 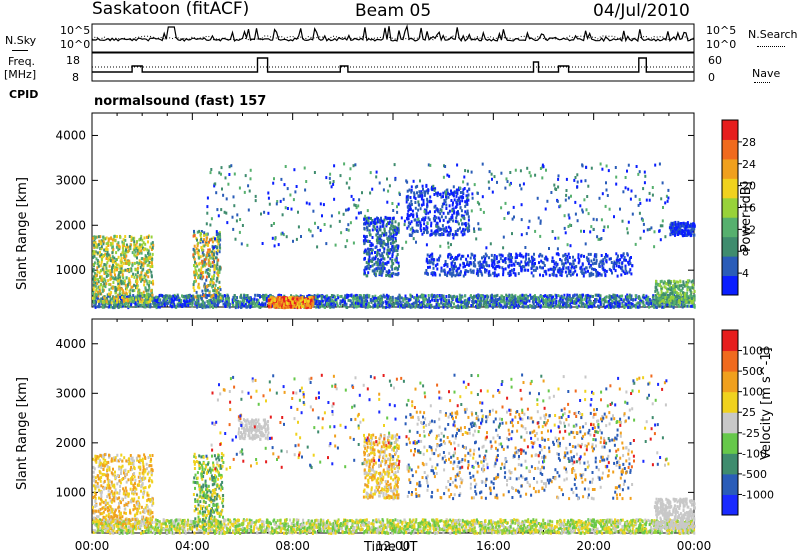 I want to click on freq-trace, so click(x=393, y=65).